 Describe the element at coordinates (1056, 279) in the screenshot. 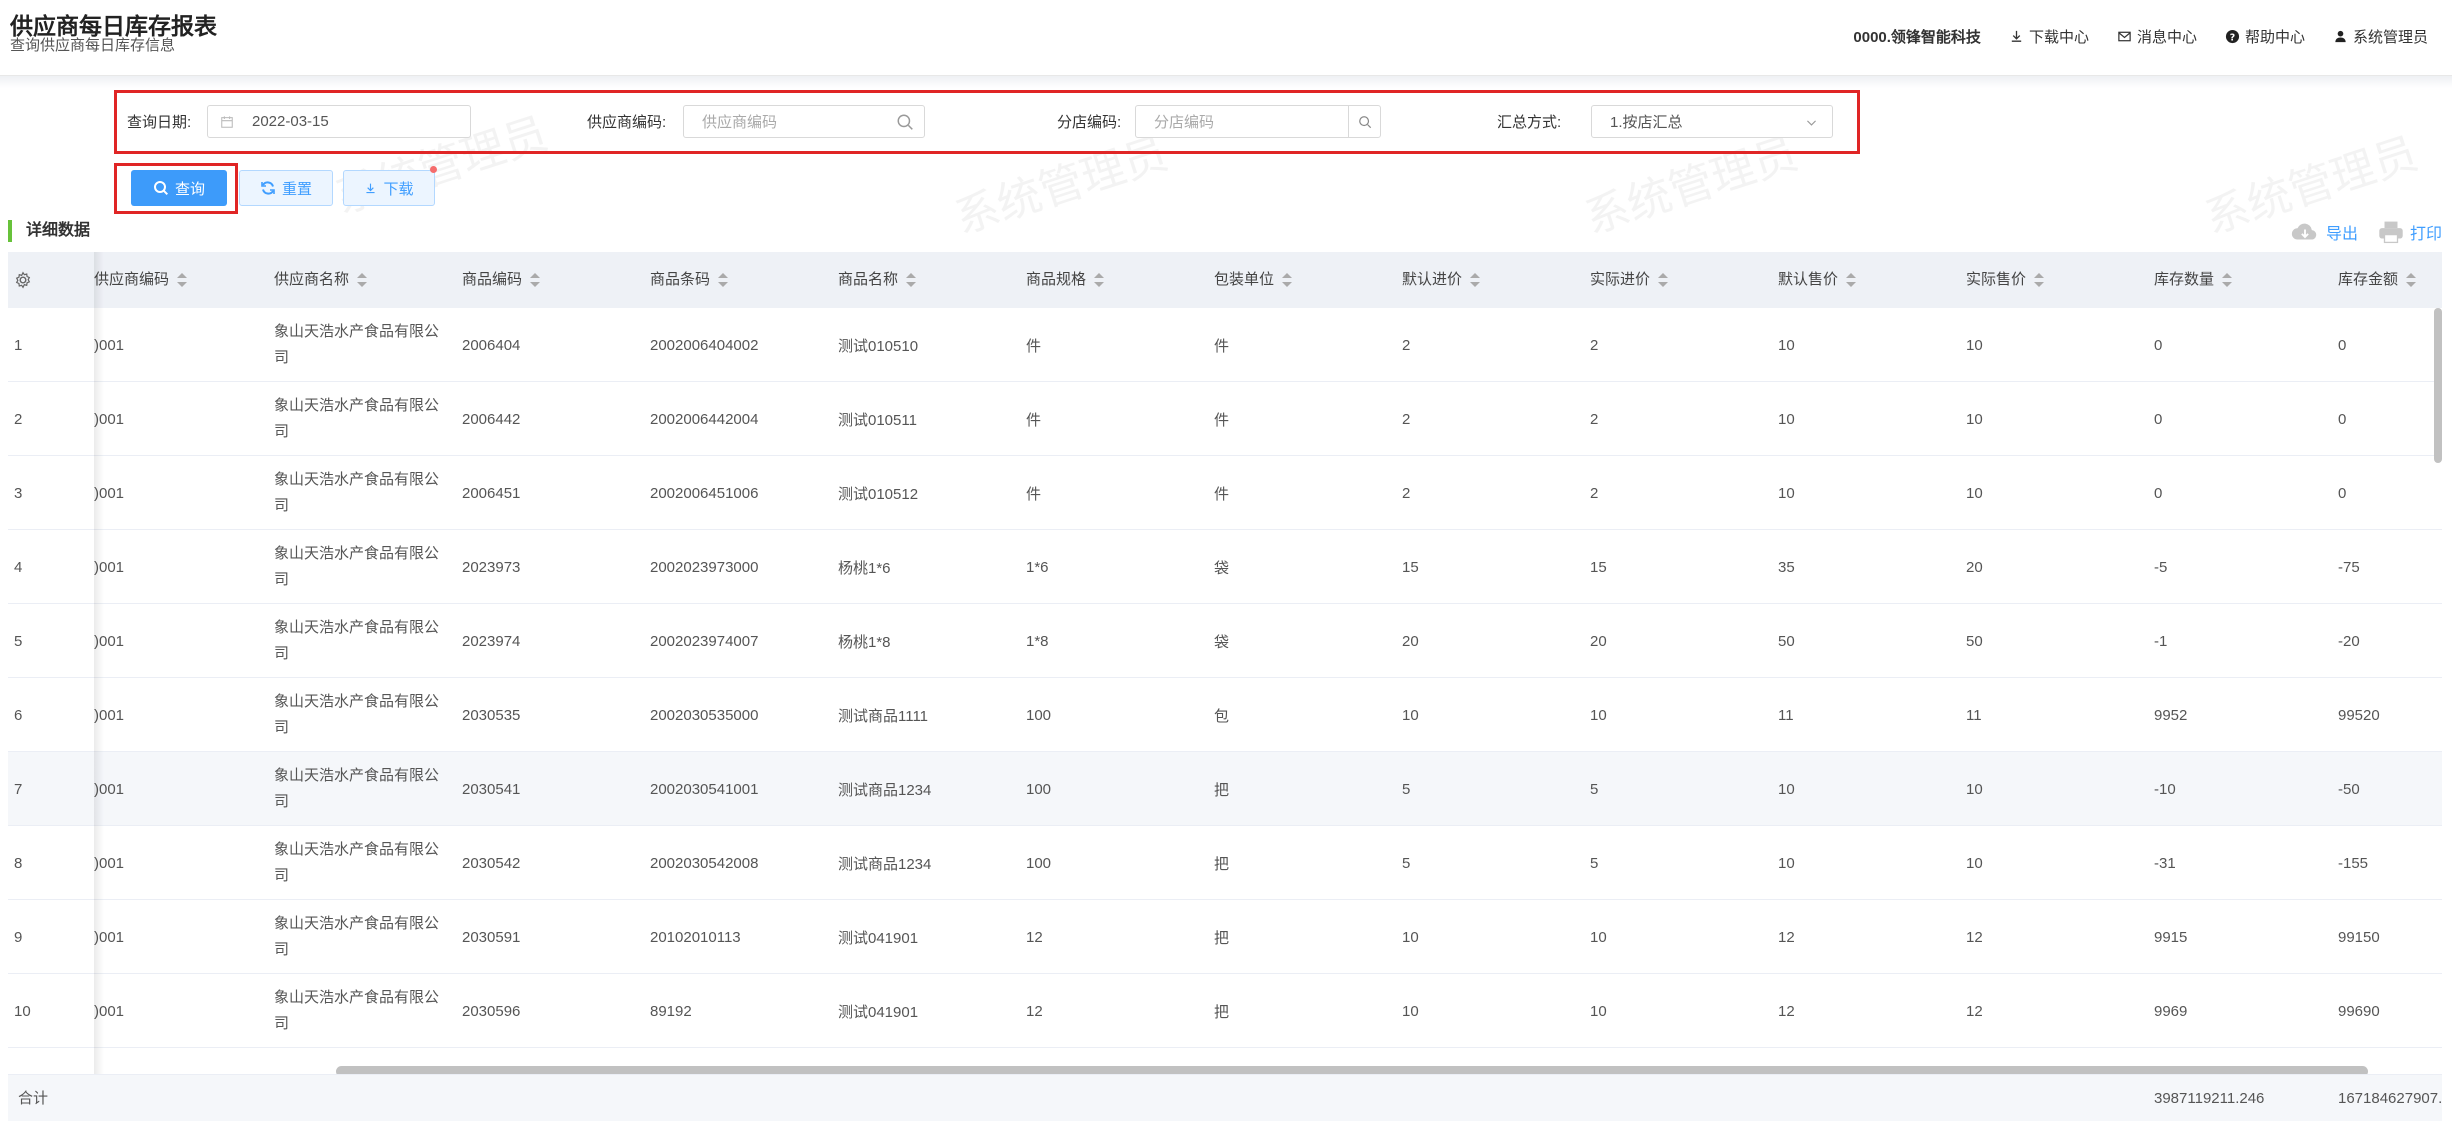

I see `column-header-label: 商品规格` at that location.